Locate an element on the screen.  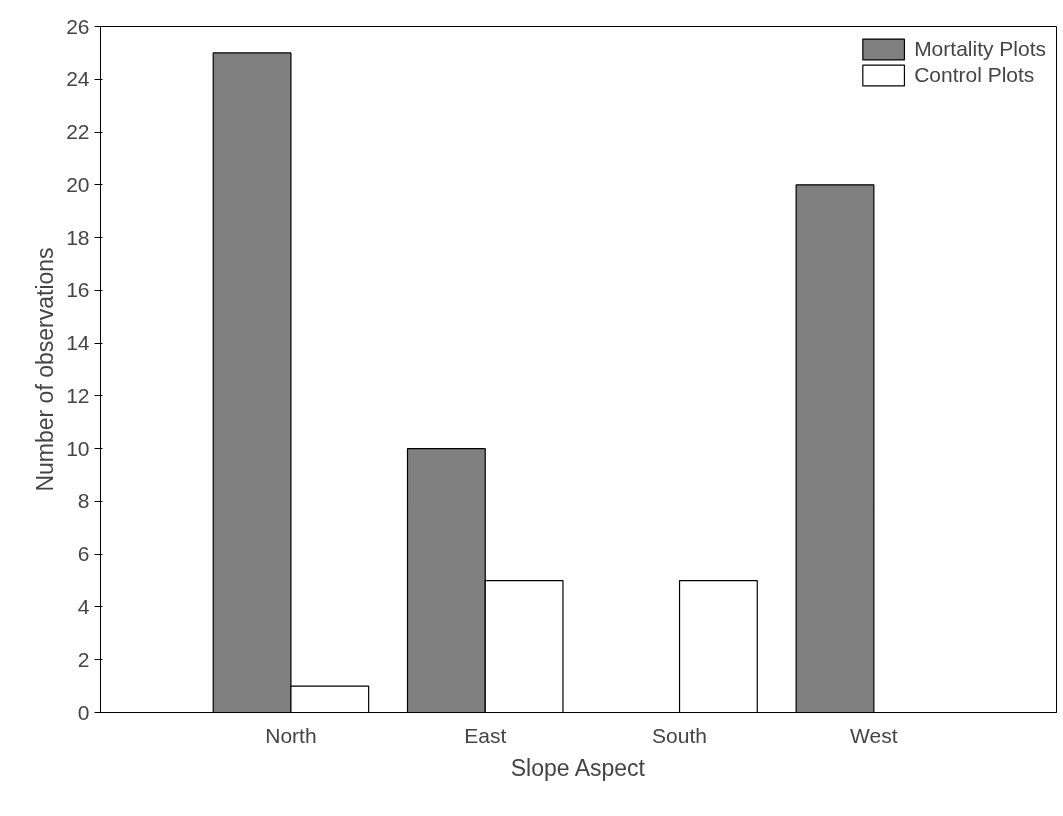
x-tick-label: West is located at coordinates (874, 735).